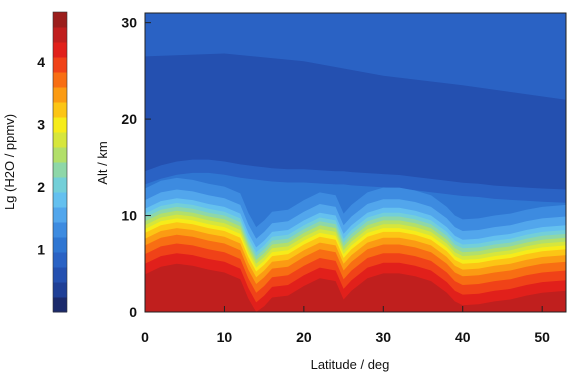 The height and width of the screenshot is (374, 571). Describe the element at coordinates (350, 364) in the screenshot. I see `x-axis-title: Latitude / deg` at that location.